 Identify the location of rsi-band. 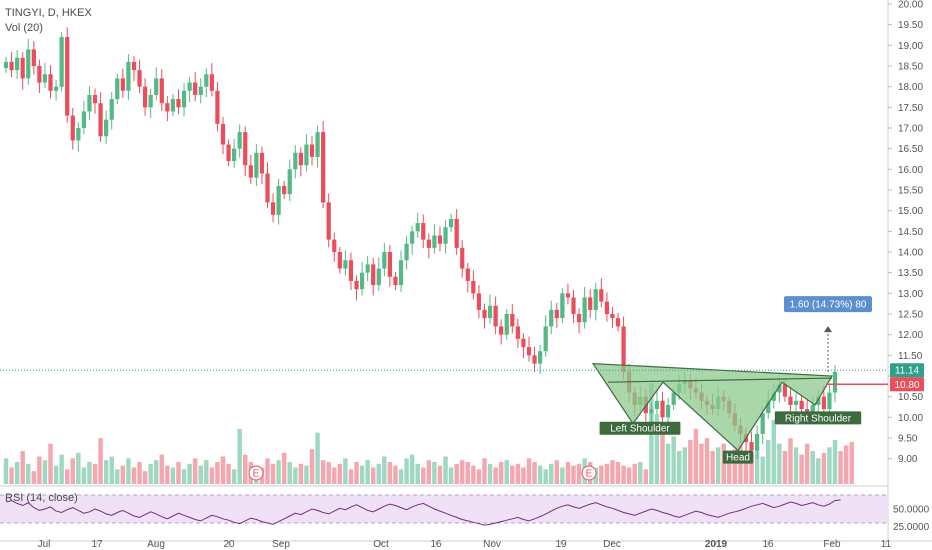
(444, 509).